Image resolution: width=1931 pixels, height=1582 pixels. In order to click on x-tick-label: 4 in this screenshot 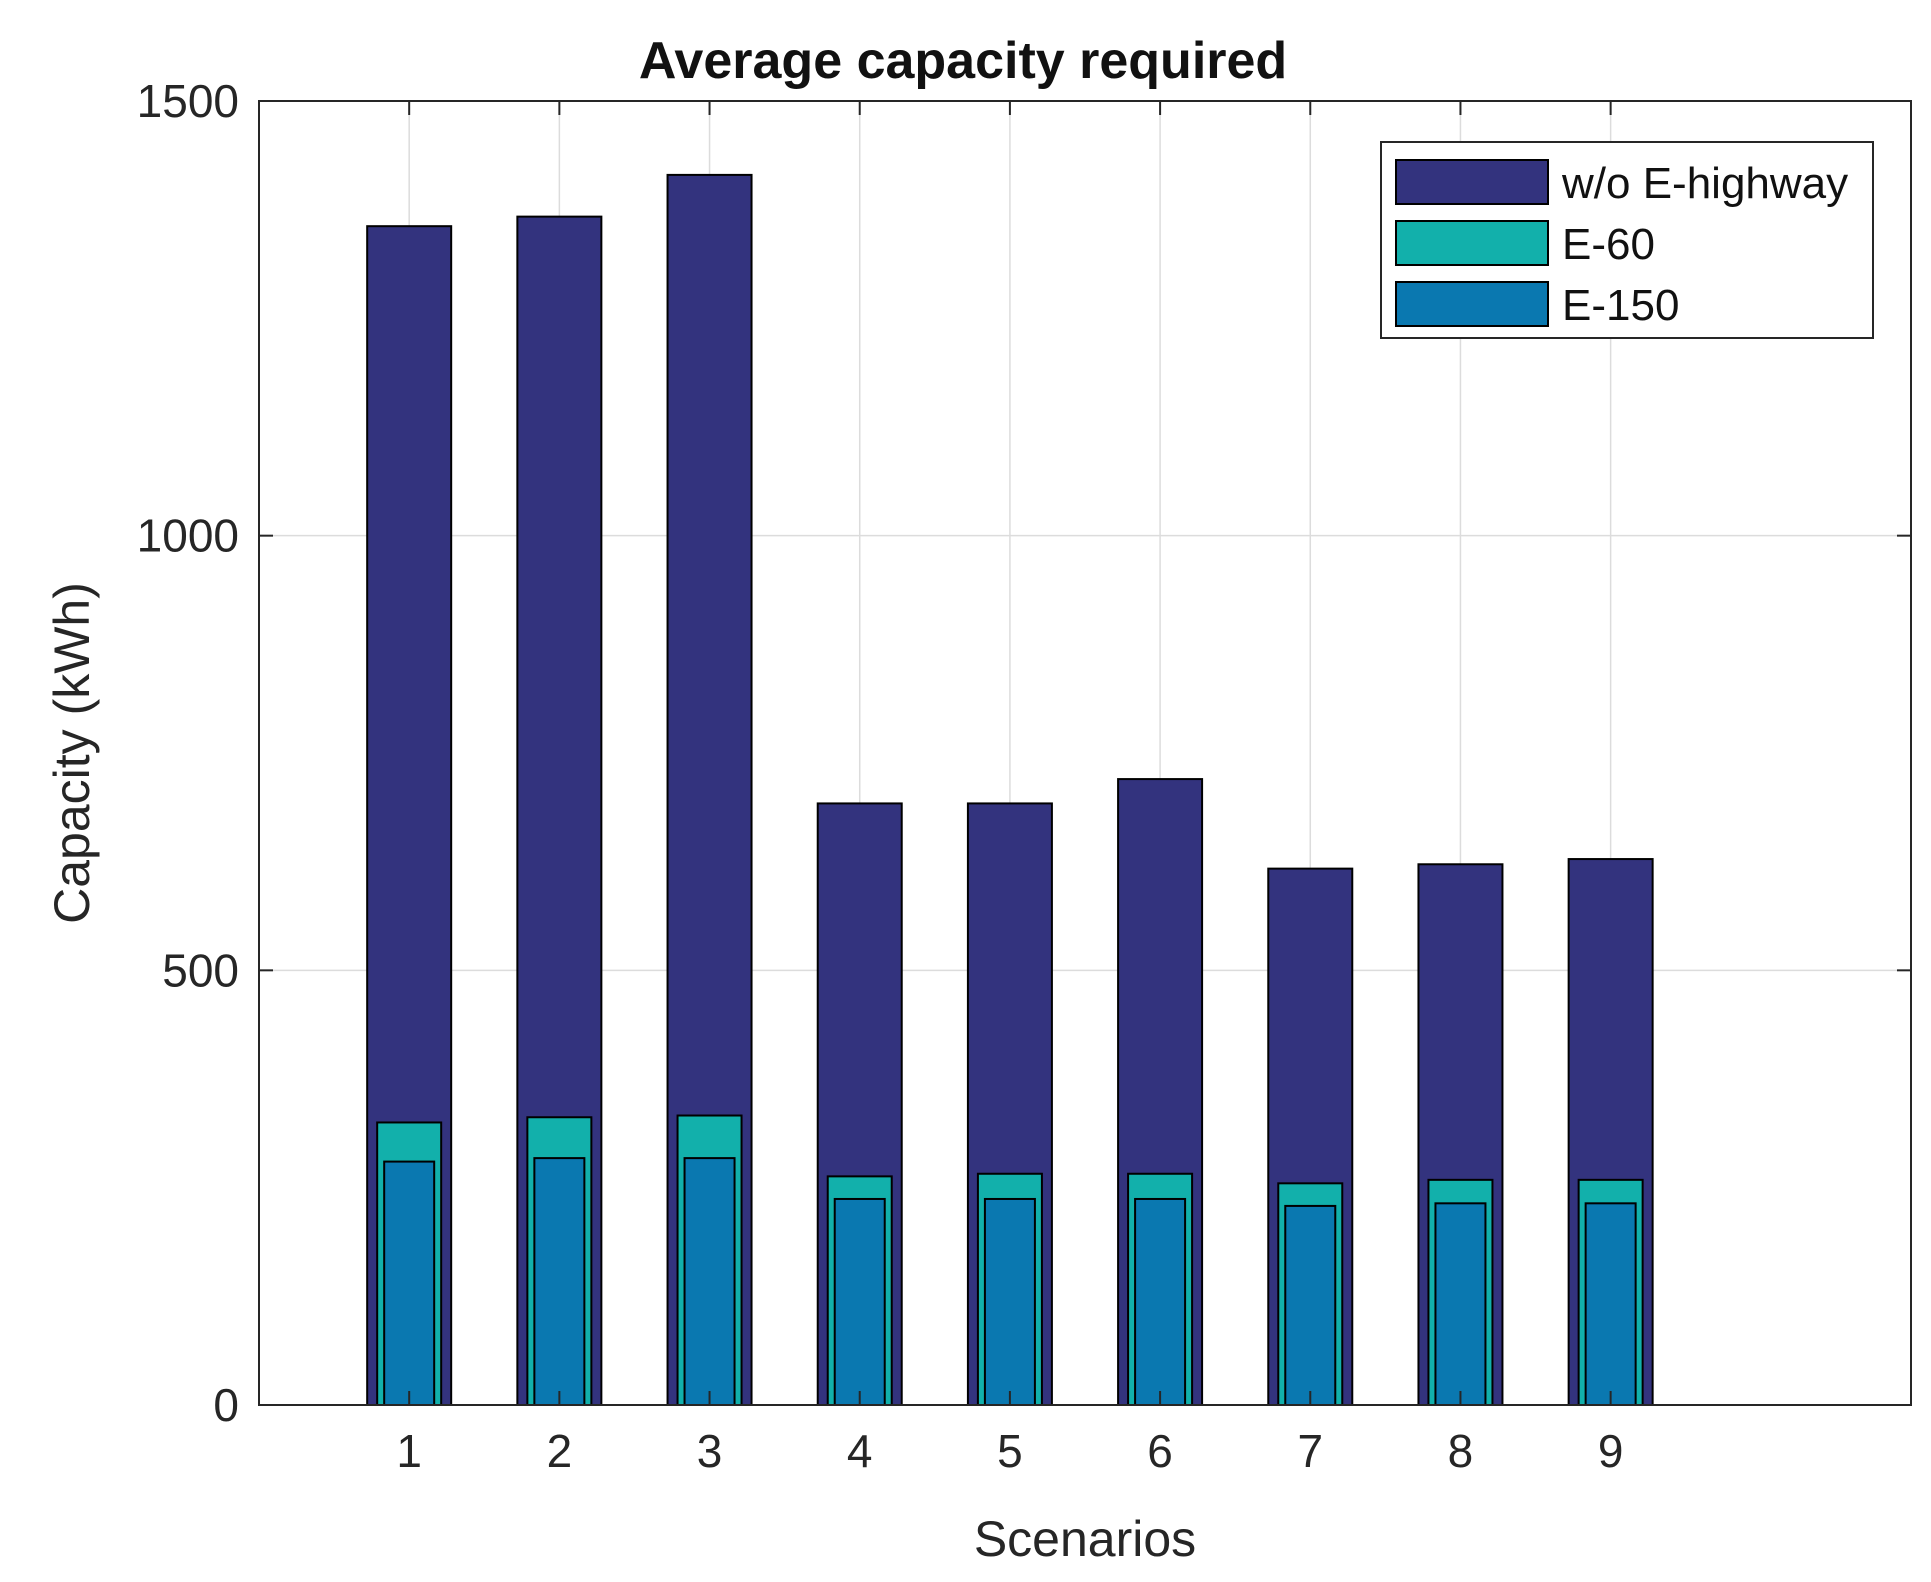, I will do `click(860, 1451)`.